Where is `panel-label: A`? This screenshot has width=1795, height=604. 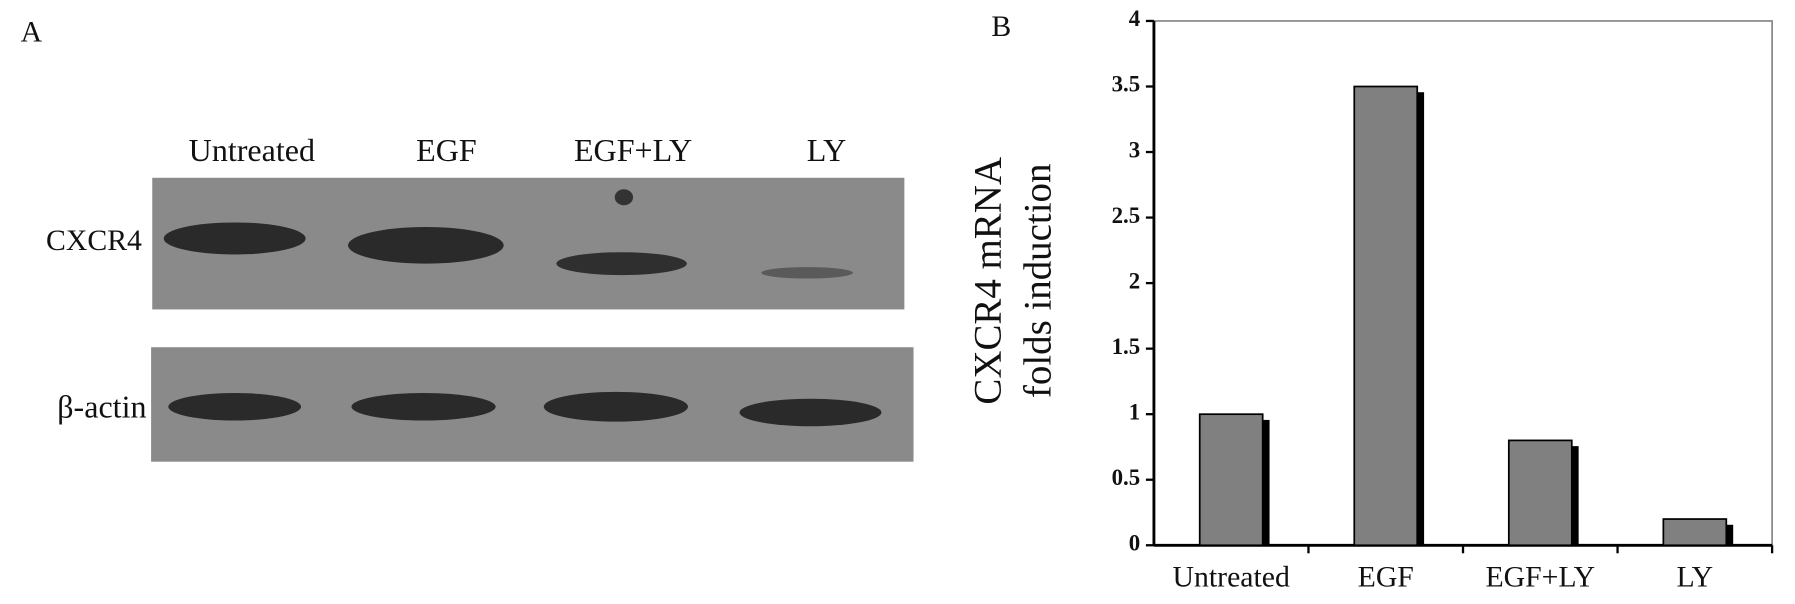
panel-label: A is located at coordinates (32, 32).